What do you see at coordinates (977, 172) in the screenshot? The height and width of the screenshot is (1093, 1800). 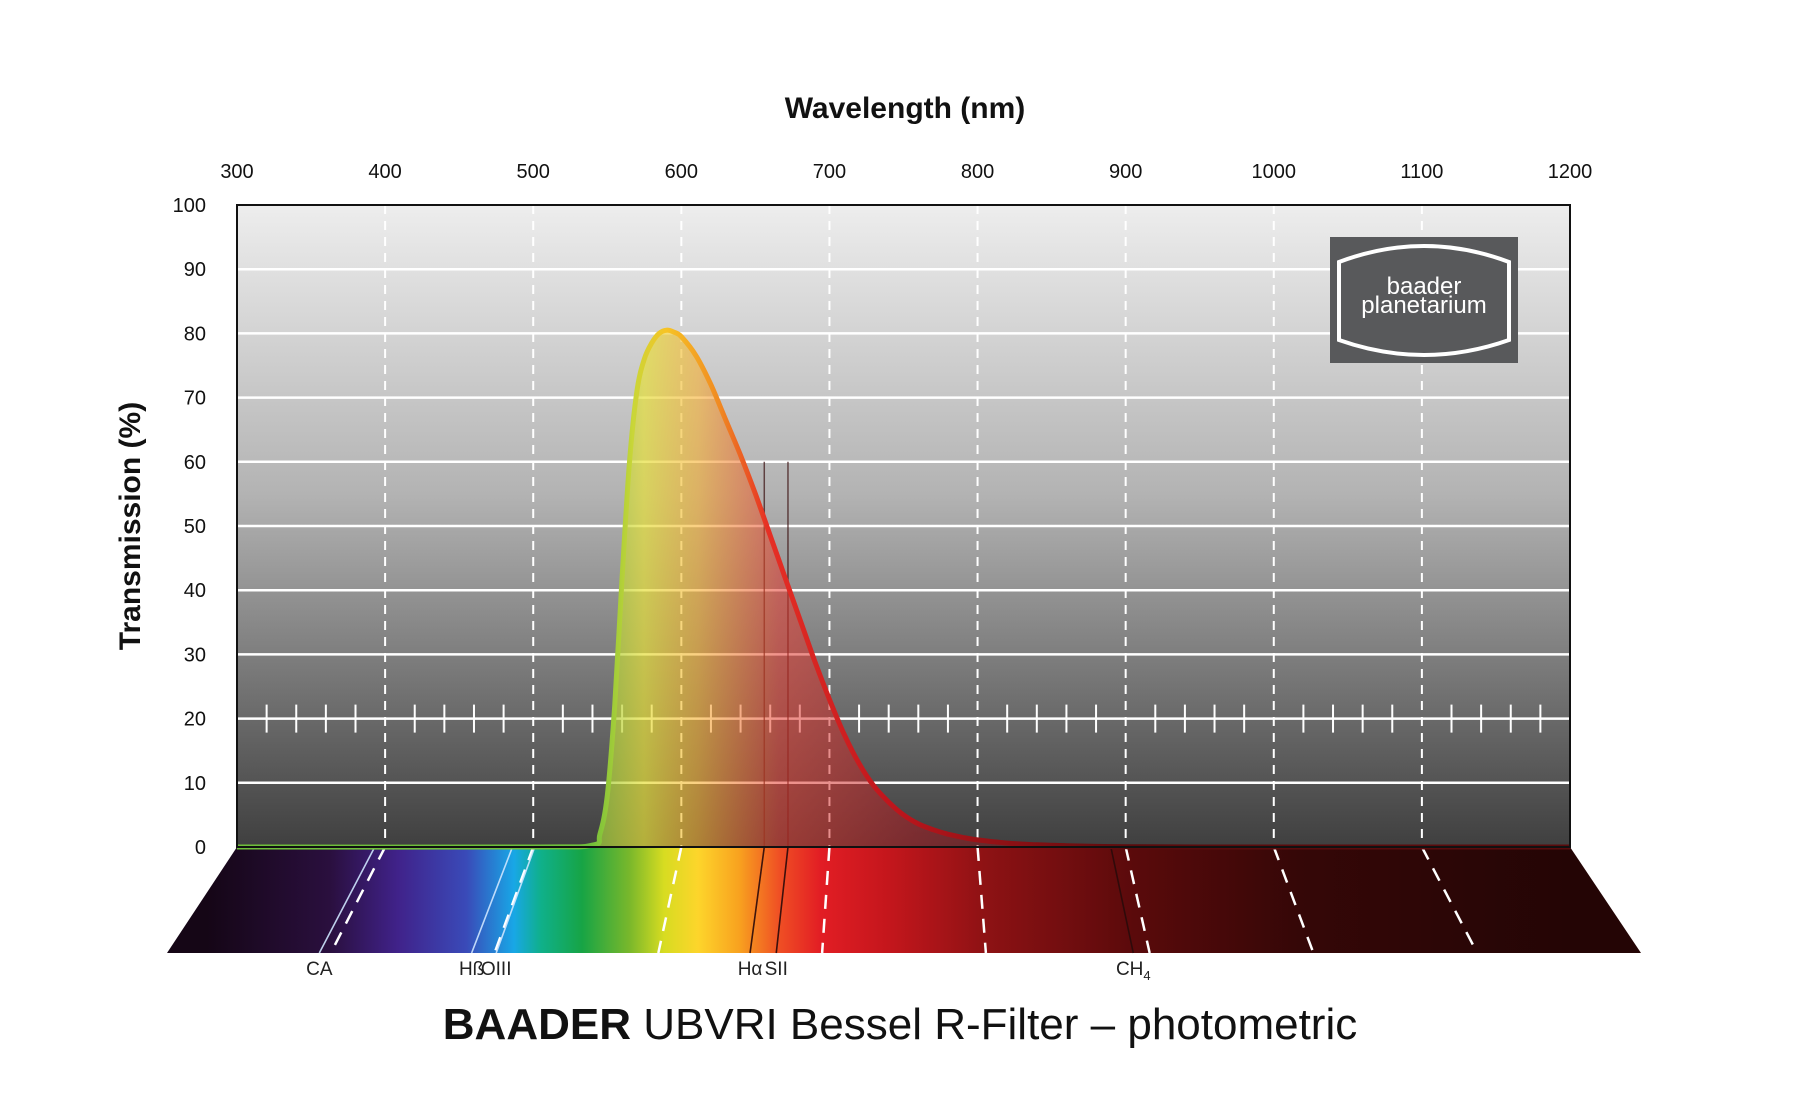 I see `x-tick-label-800: 800` at bounding box center [977, 172].